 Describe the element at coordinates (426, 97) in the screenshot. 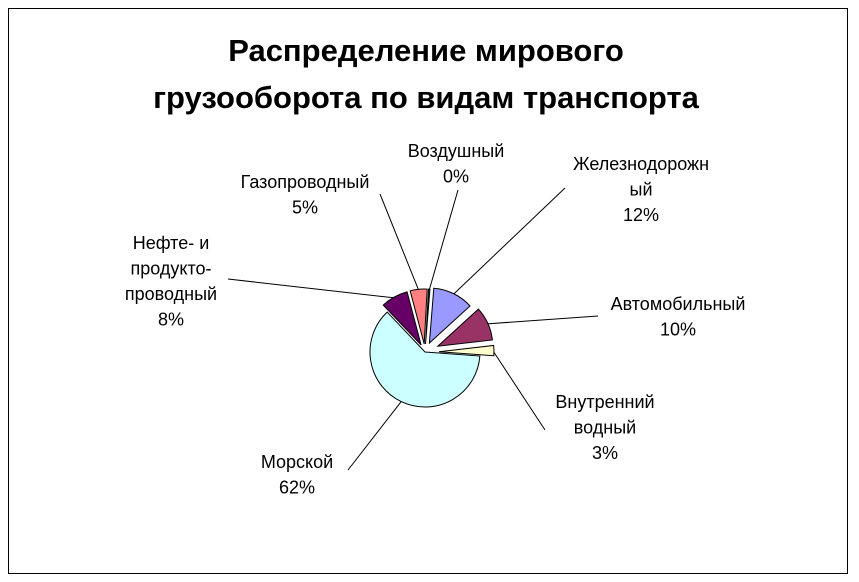

I see `chart-title-line-2: грузооборота по видам транспорта` at that location.